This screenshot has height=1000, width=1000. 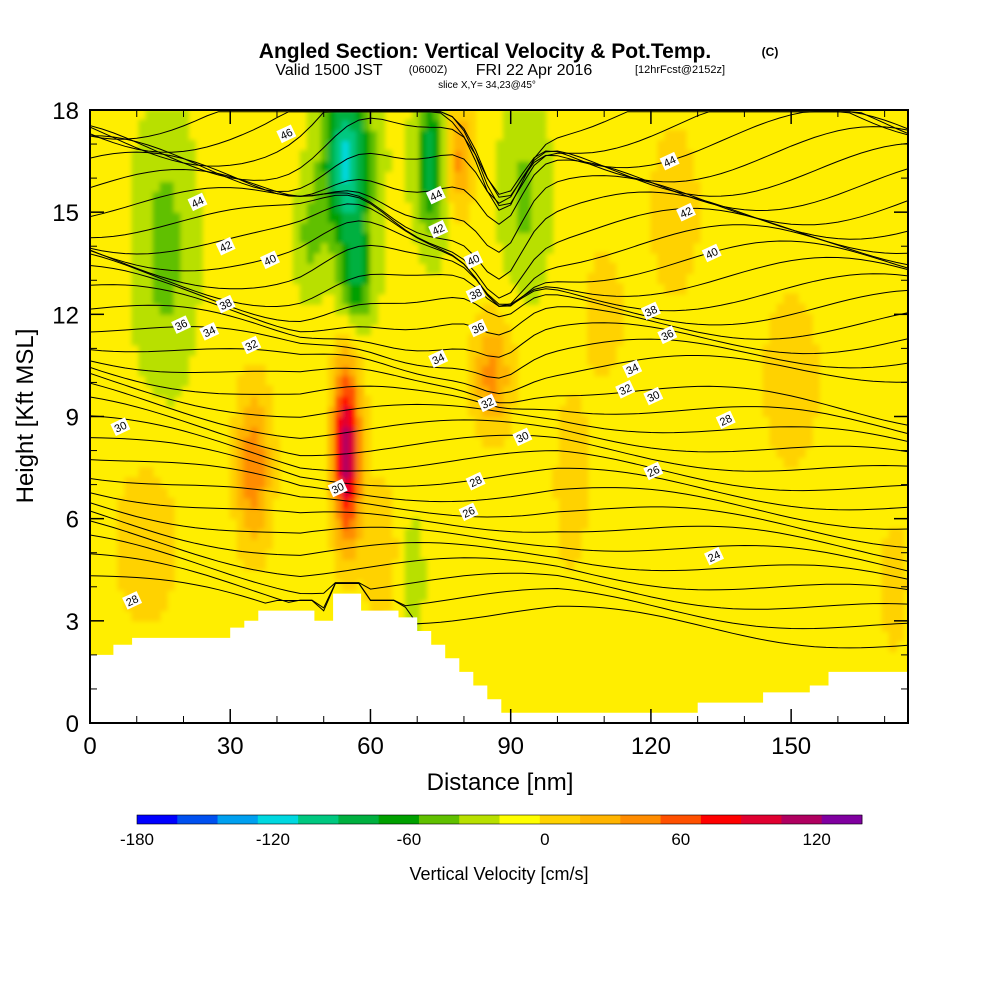 What do you see at coordinates (510, 746) in the screenshot?
I see `x-tick-label: 90` at bounding box center [510, 746].